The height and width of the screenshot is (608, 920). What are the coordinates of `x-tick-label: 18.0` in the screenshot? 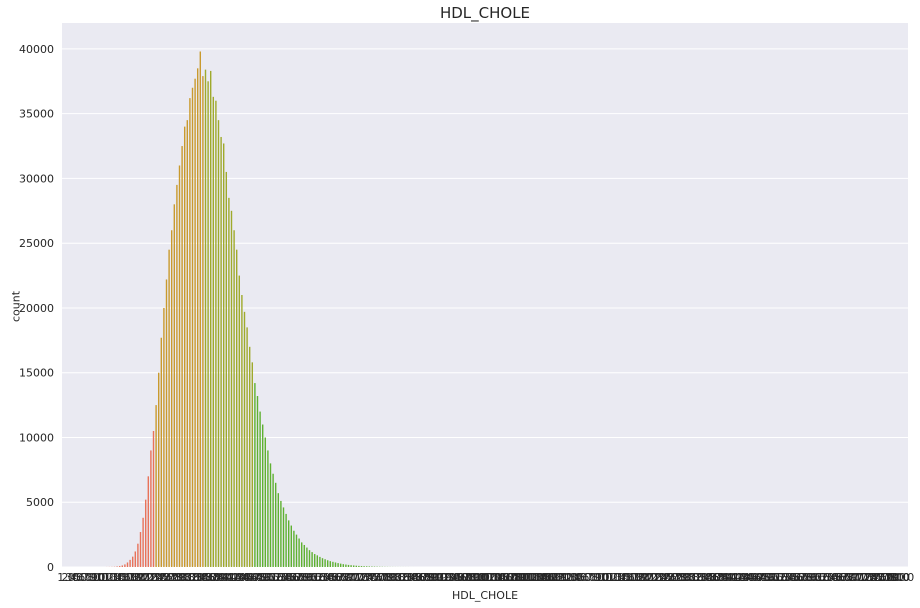 It's located at (641, 577).